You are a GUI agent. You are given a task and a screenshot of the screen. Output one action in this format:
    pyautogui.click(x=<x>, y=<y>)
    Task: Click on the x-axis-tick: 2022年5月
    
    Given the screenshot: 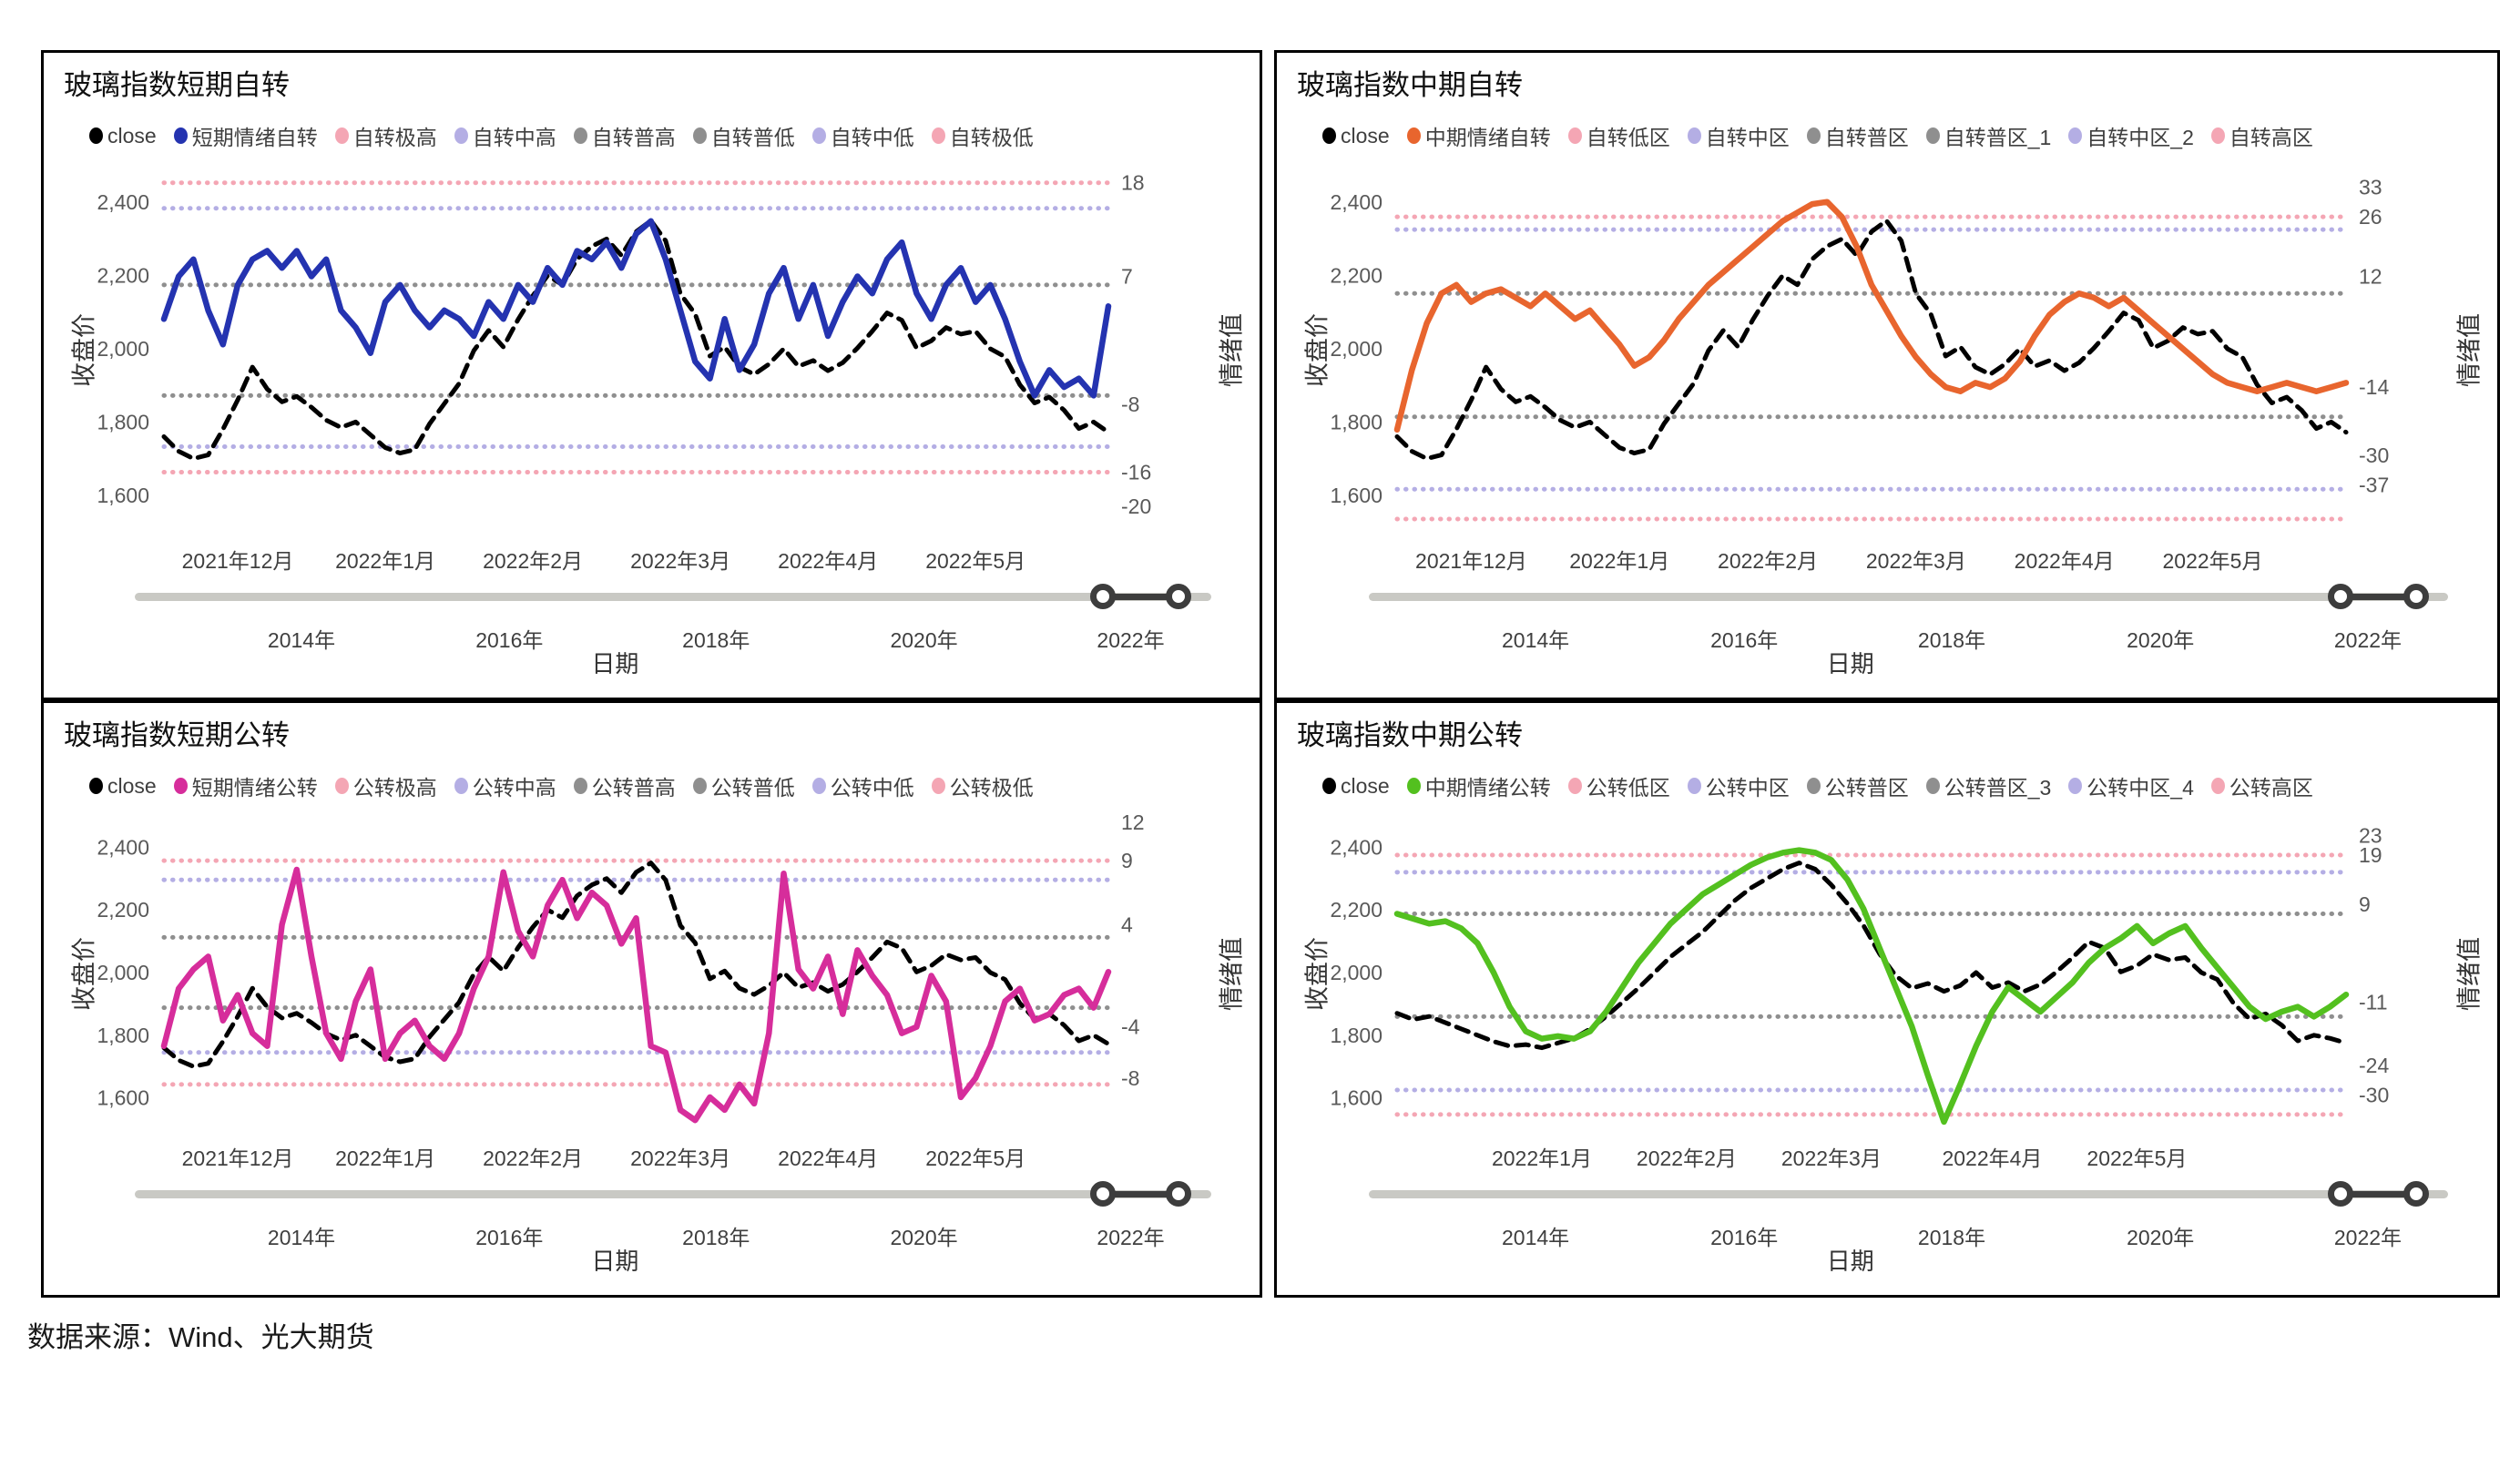 What is the action you would take?
    pyautogui.click(x=975, y=1158)
    